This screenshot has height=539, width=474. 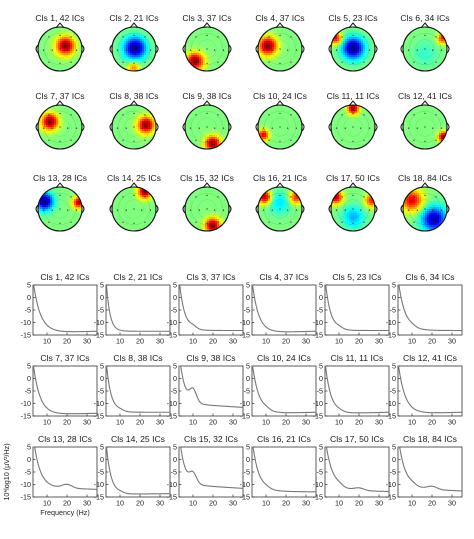 What do you see at coordinates (425, 120) in the screenshot?
I see `topo-plot-12: Cls 12, 41 ICs` at bounding box center [425, 120].